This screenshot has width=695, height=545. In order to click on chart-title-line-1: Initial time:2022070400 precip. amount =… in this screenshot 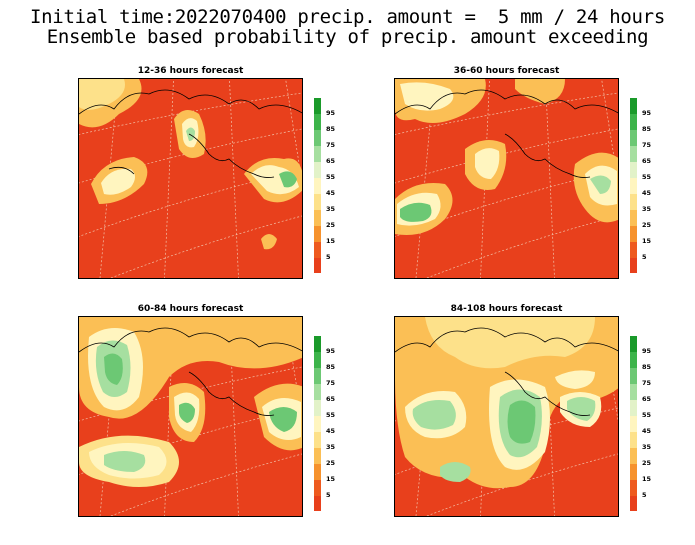, I will do `click(347, 17)`.